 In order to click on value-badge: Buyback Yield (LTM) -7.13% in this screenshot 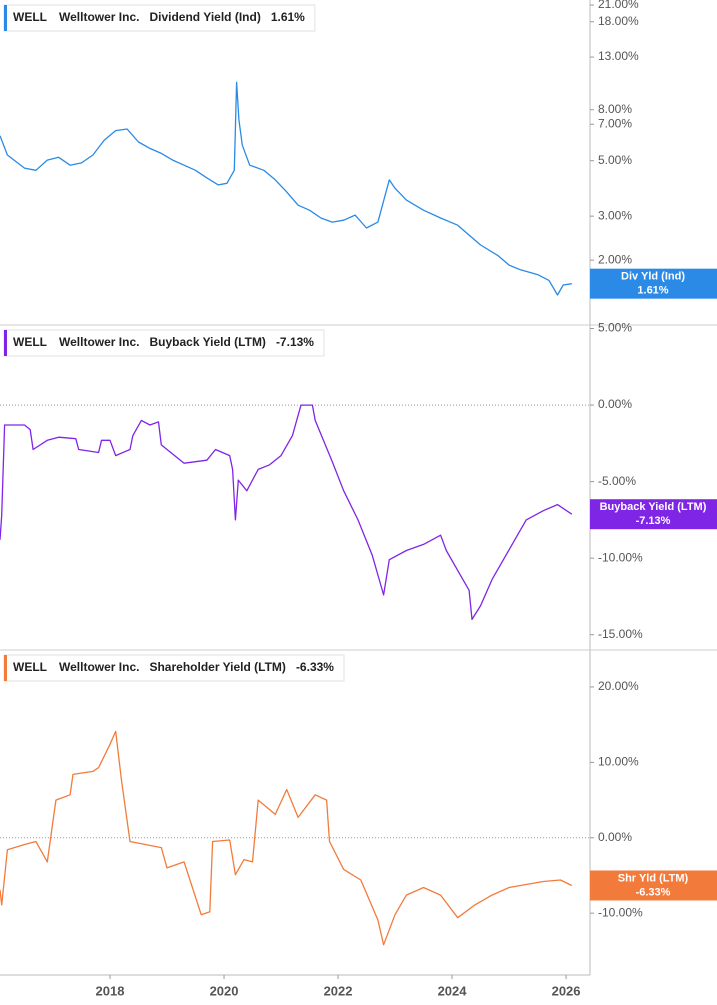, I will do `click(653, 514)`.